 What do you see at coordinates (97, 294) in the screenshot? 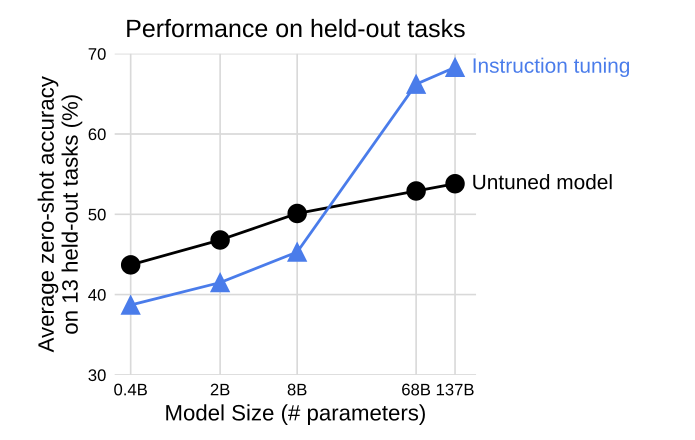
I see `y-tick-label: 40` at bounding box center [97, 294].